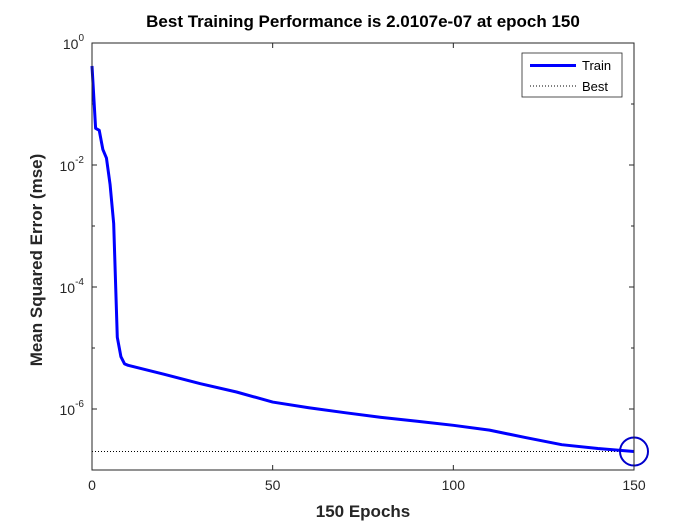 This screenshot has width=700, height=525. What do you see at coordinates (634, 485) in the screenshot?
I see `x-tick-label: 150` at bounding box center [634, 485].